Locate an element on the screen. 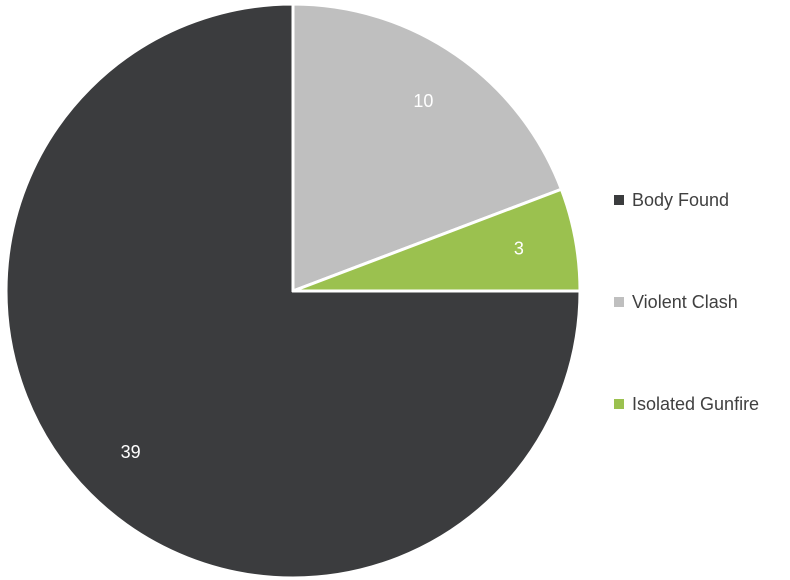 The image size is (790, 580). legend-item-isolated-gunfire: Isolated Gunfire is located at coordinates (686, 404).